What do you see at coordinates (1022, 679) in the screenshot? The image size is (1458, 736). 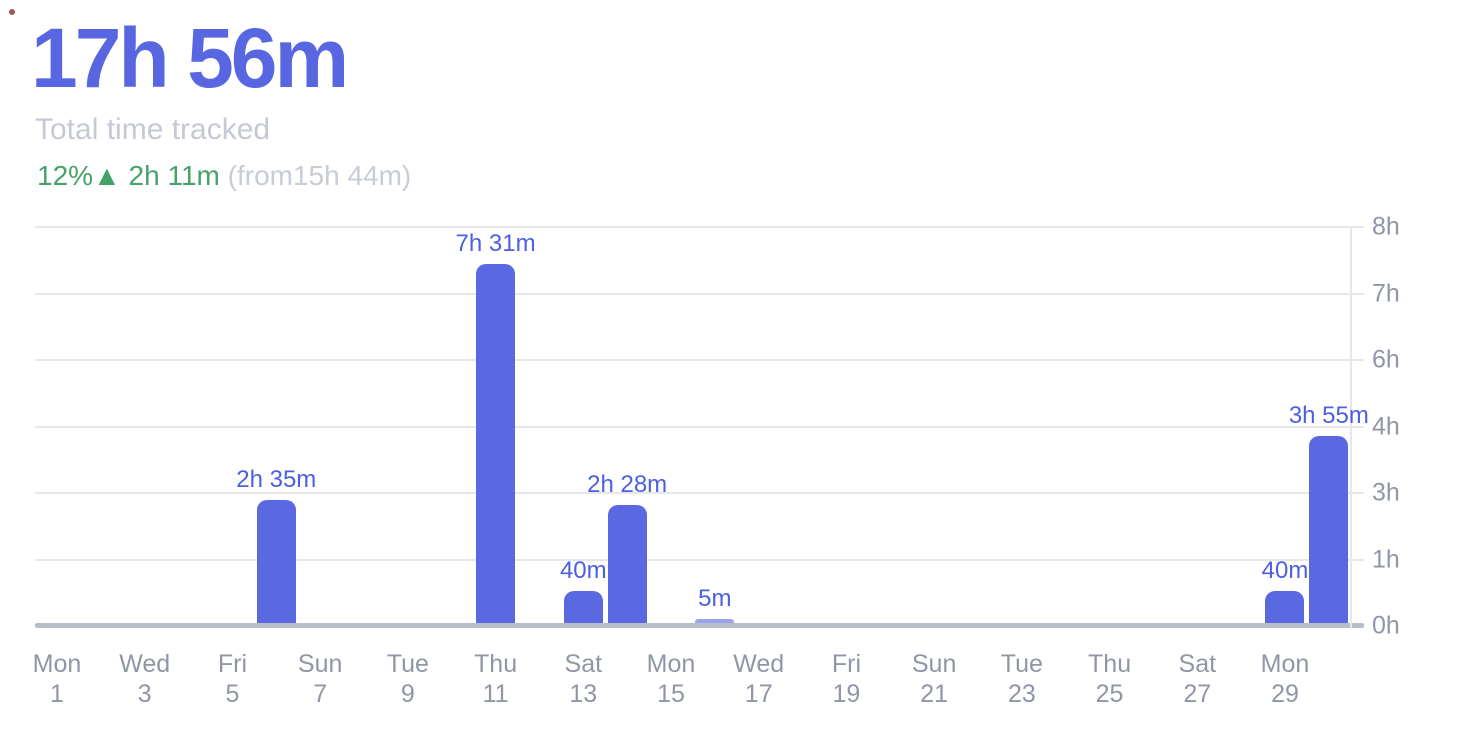 I see `x-axis-tick-label: Tue 23` at bounding box center [1022, 679].